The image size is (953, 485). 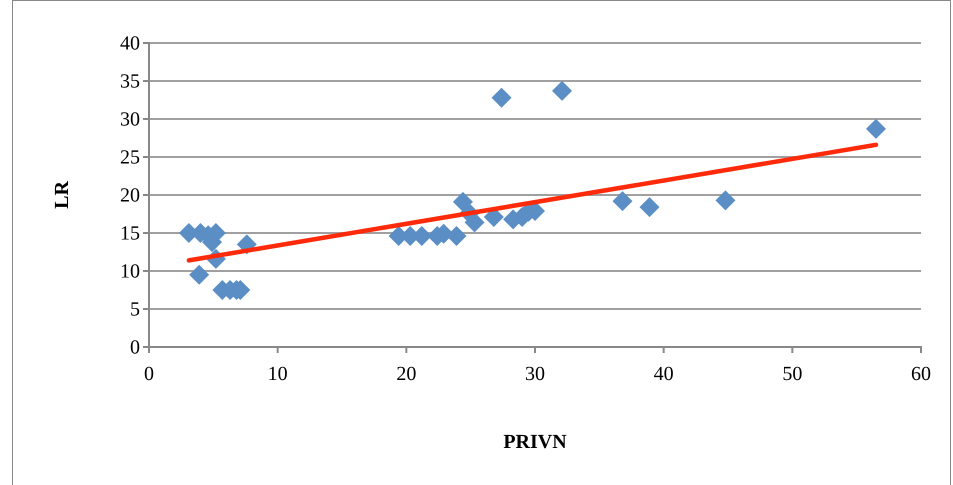 What do you see at coordinates (62, 194) in the screenshot?
I see `y-axis-title: LR` at bounding box center [62, 194].